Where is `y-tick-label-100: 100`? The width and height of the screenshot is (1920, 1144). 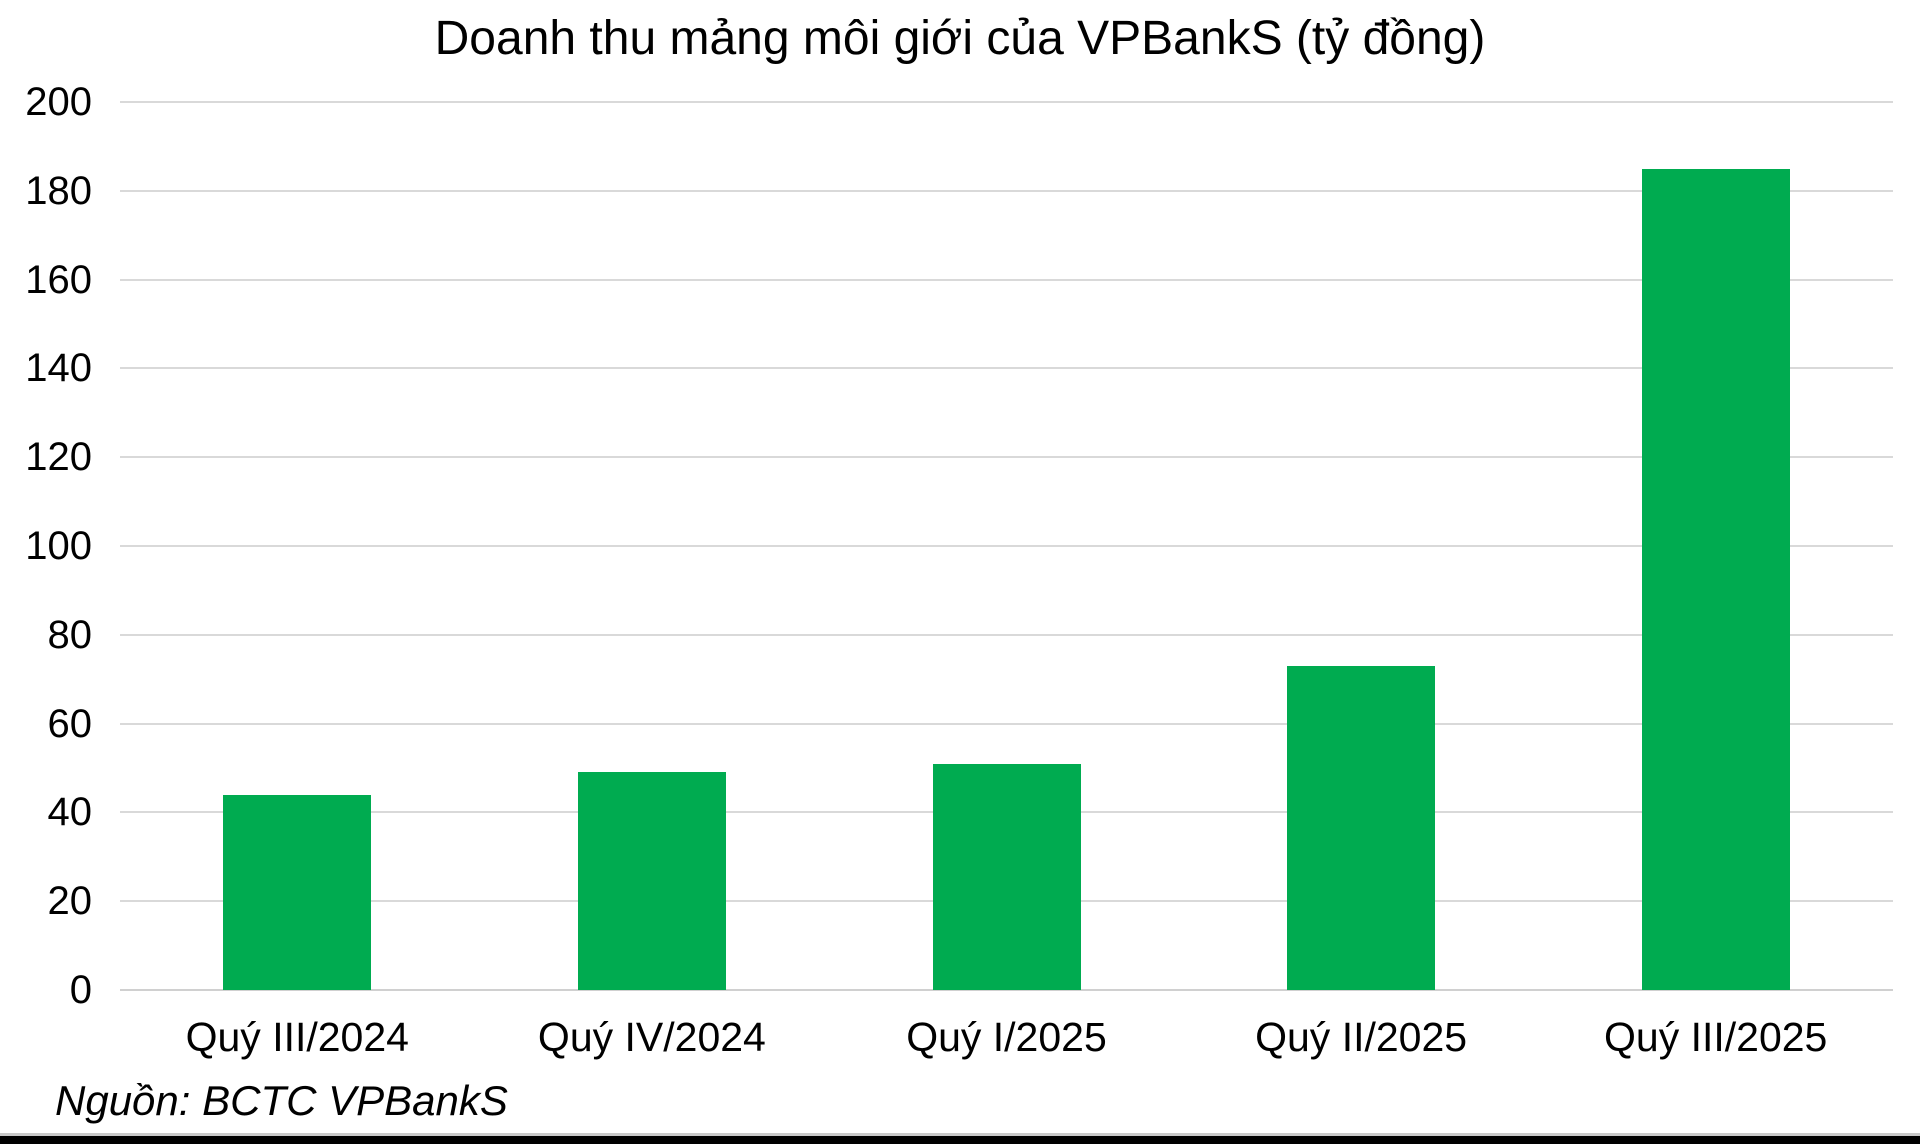 y-tick-label-100: 100 is located at coordinates (58, 546).